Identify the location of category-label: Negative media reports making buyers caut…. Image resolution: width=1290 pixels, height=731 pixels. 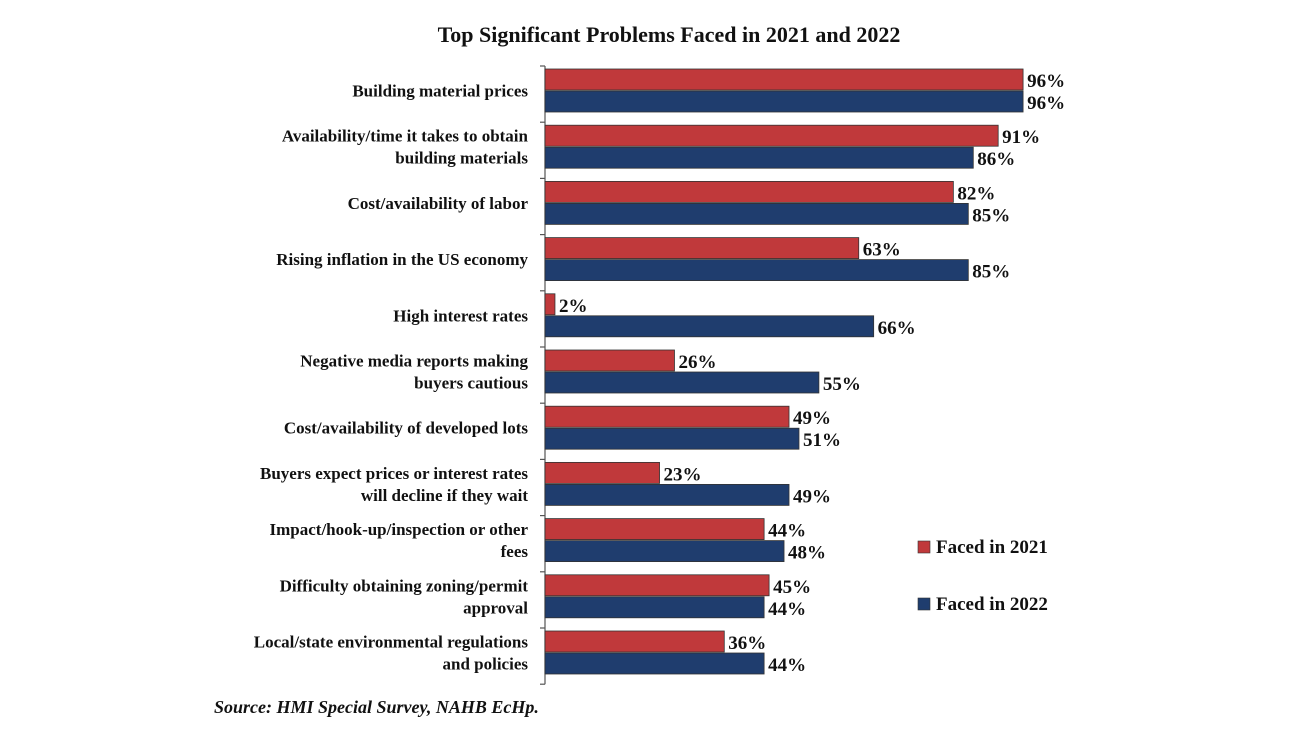
(414, 372).